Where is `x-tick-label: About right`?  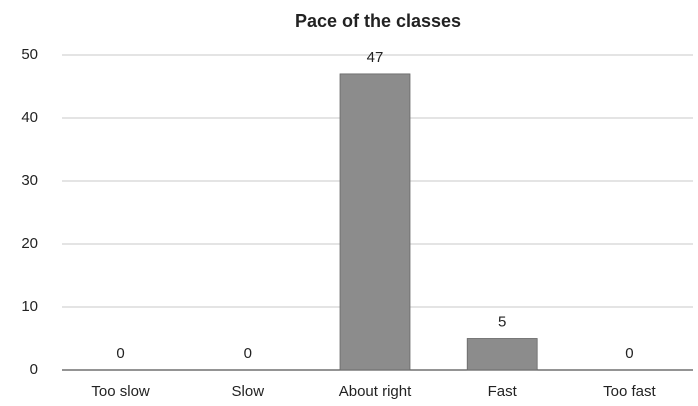
x-tick-label: About right is located at coordinates (375, 391).